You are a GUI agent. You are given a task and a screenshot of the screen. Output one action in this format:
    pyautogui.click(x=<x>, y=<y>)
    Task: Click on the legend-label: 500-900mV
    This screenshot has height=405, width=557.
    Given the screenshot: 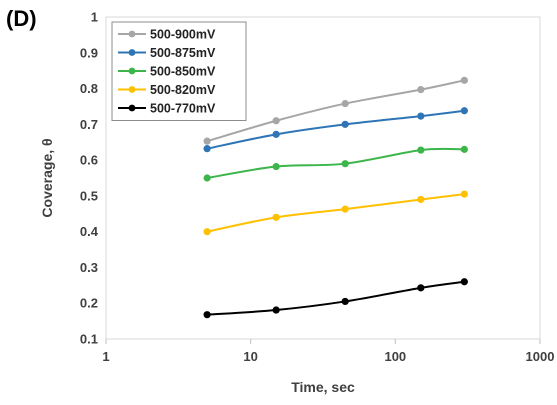 What is the action you would take?
    pyautogui.click(x=183, y=35)
    